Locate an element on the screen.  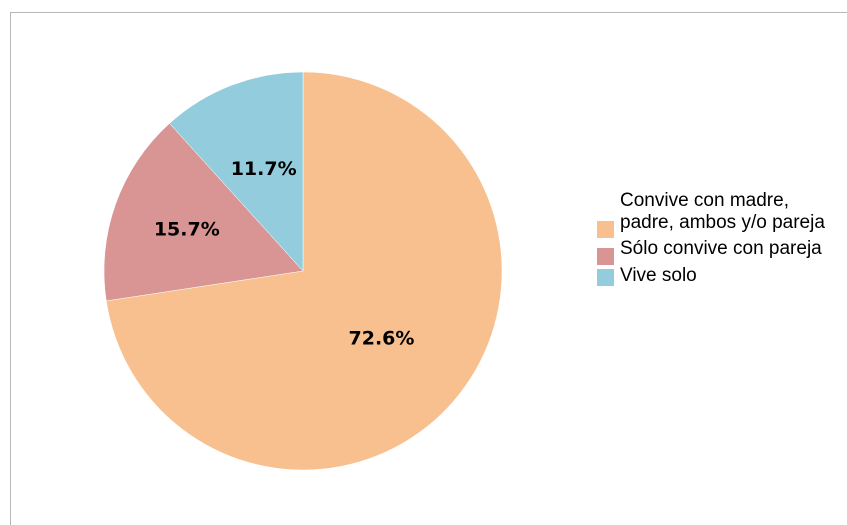
pie-slice-solo-pareja is located at coordinates (203, 212).